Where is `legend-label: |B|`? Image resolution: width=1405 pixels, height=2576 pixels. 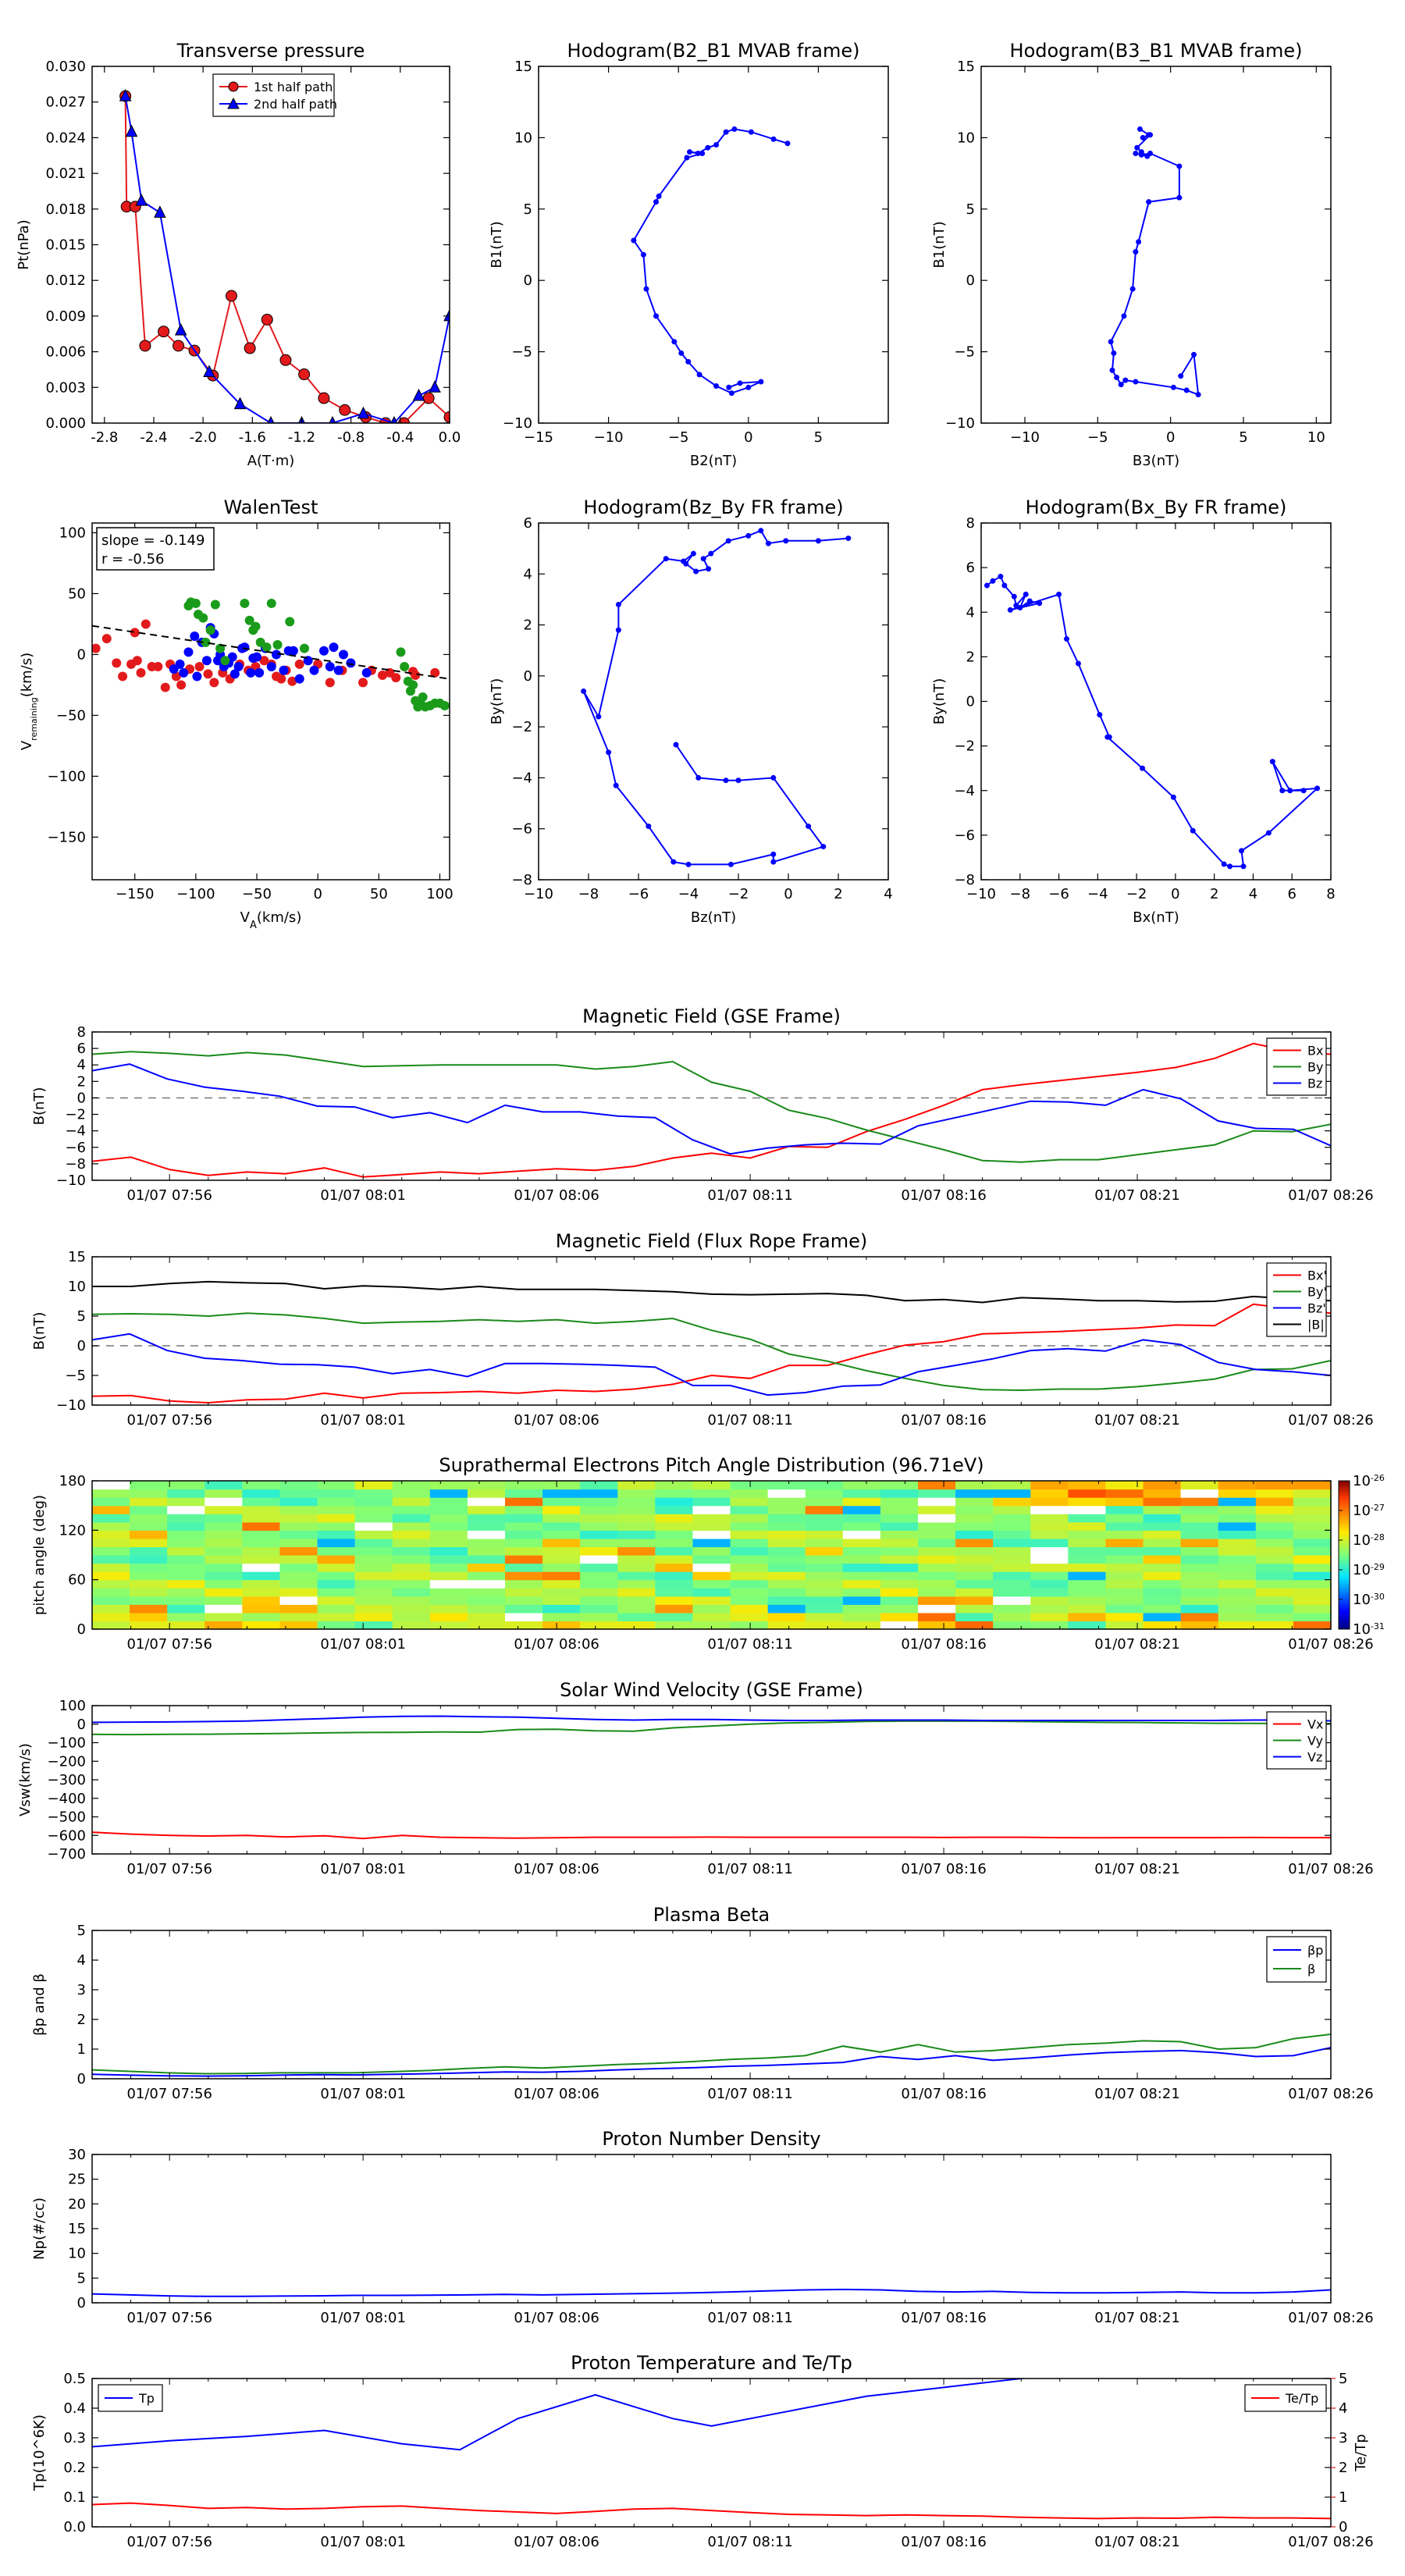
legend-label: |B| is located at coordinates (1316, 1325).